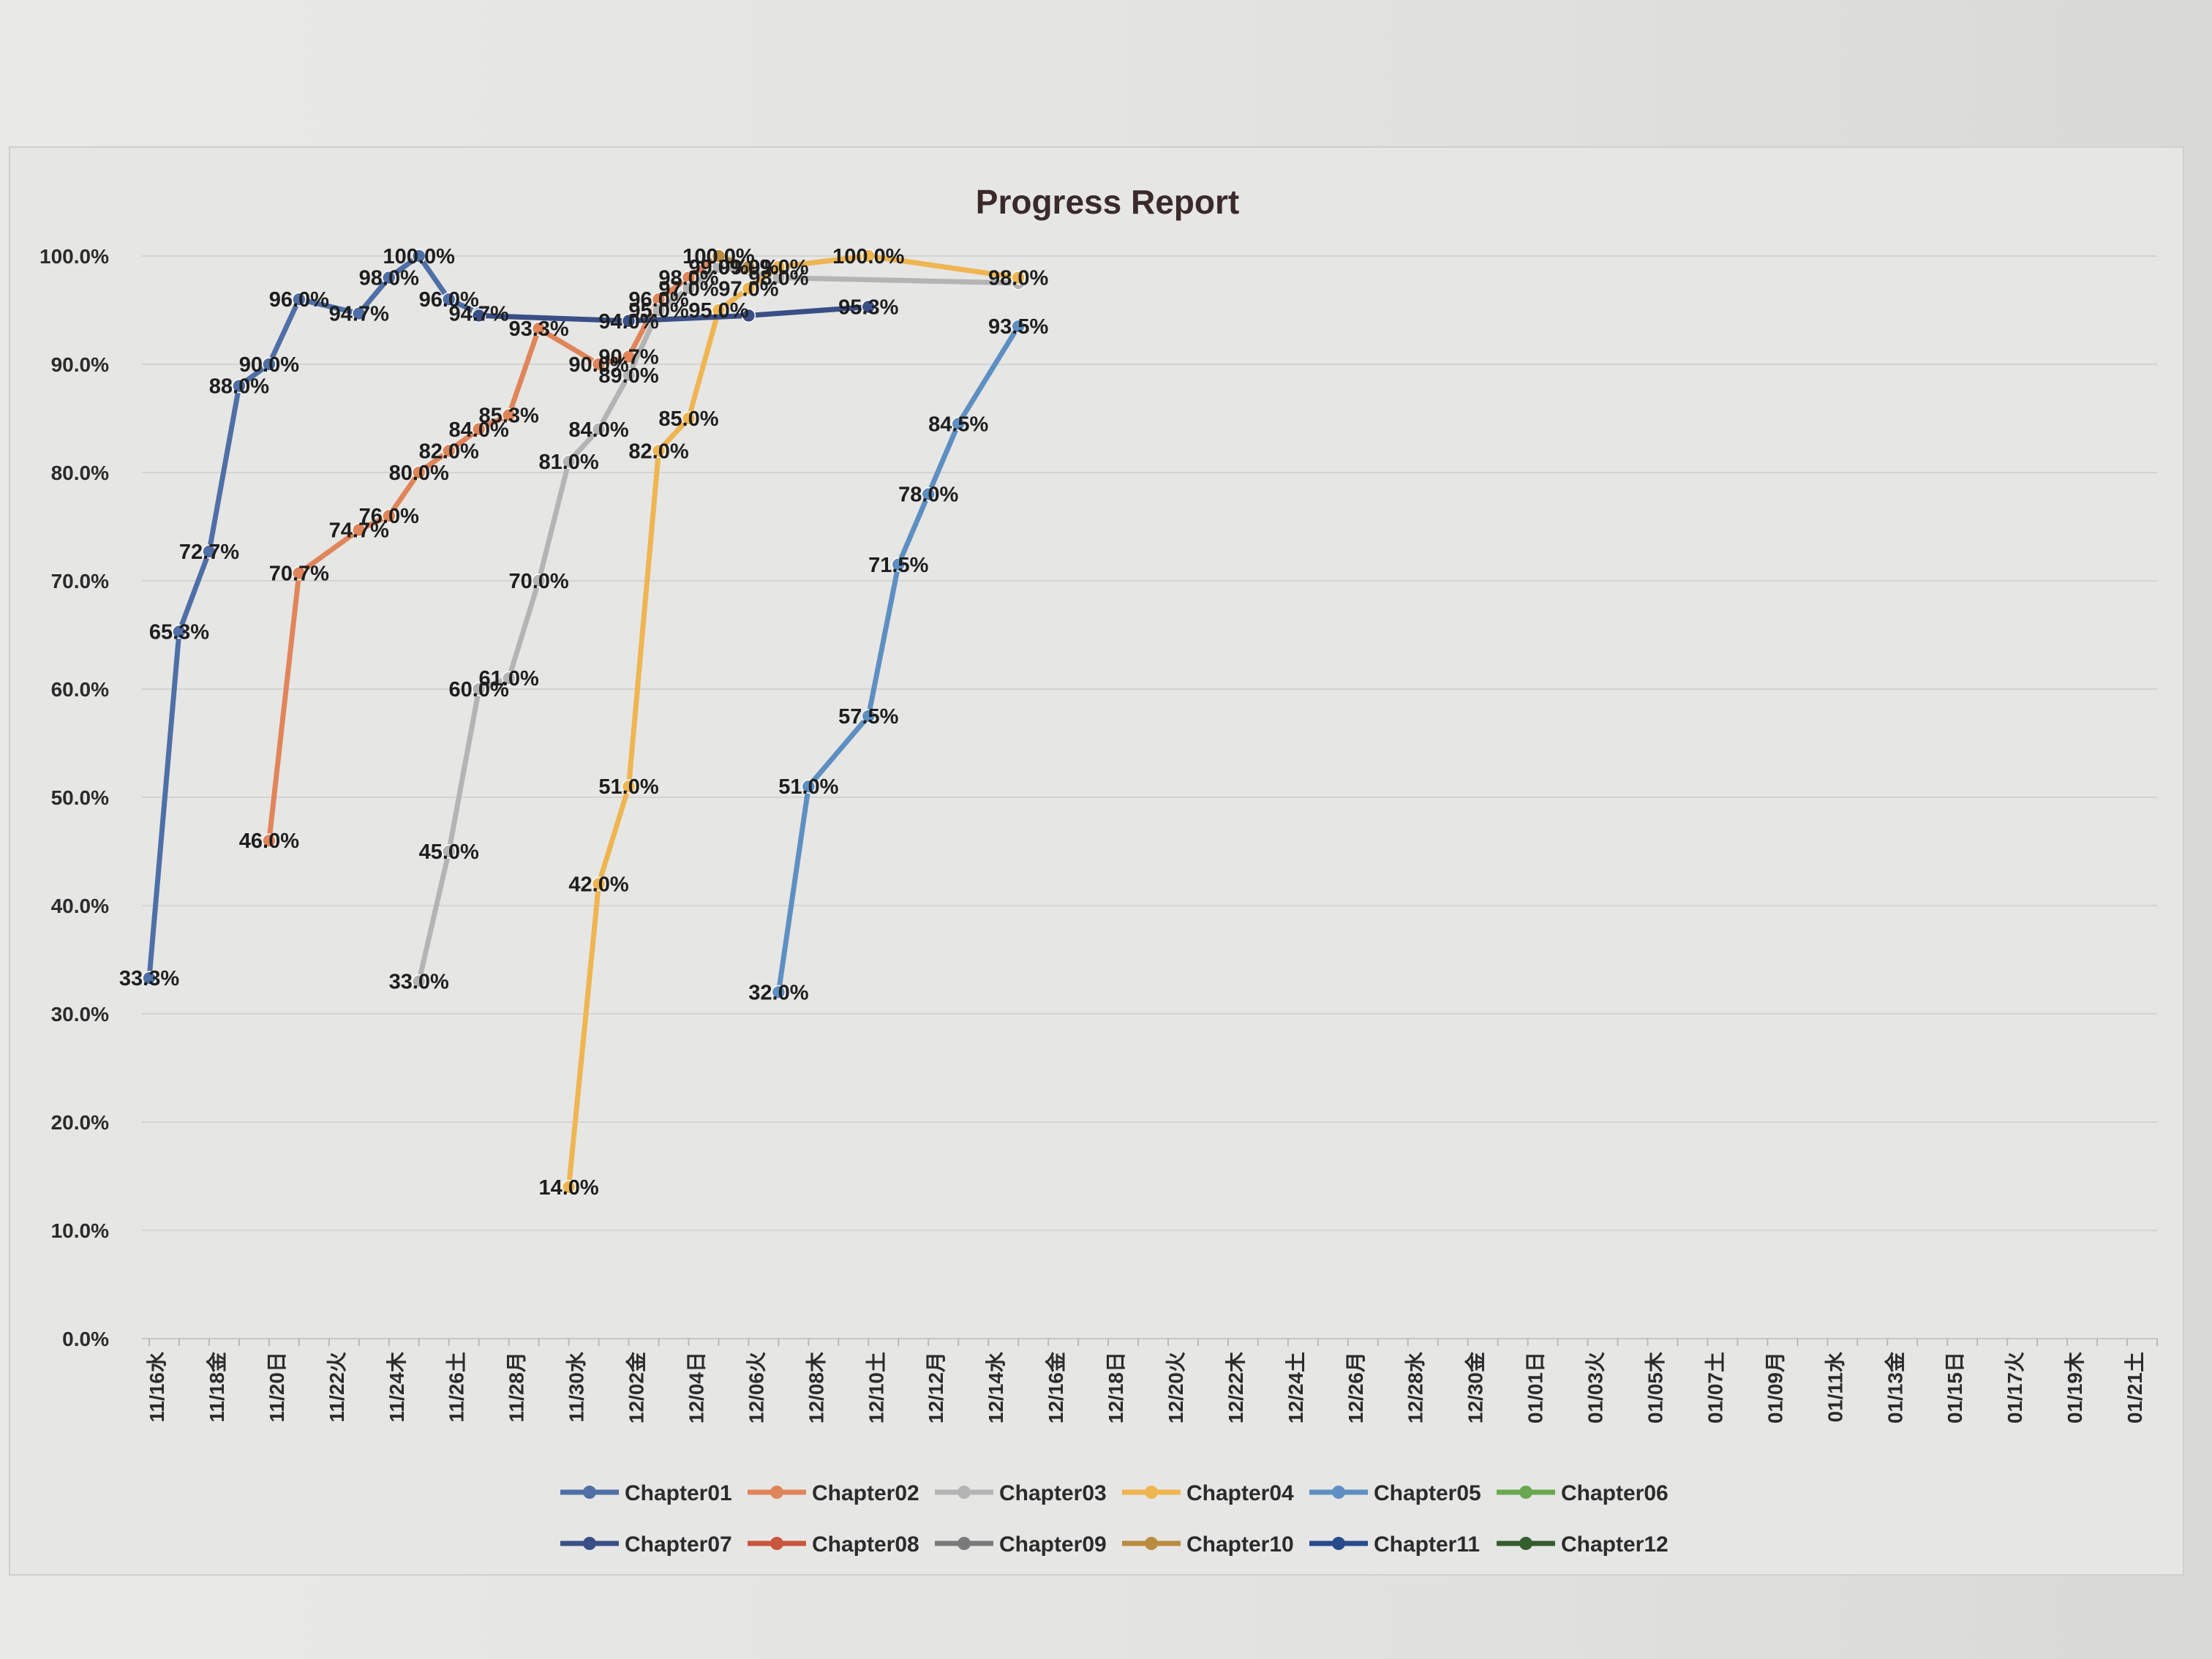 The image size is (2212, 1659). Describe the element at coordinates (1018, 278) in the screenshot. I see `data-label-chapter04: 98.0%` at that location.